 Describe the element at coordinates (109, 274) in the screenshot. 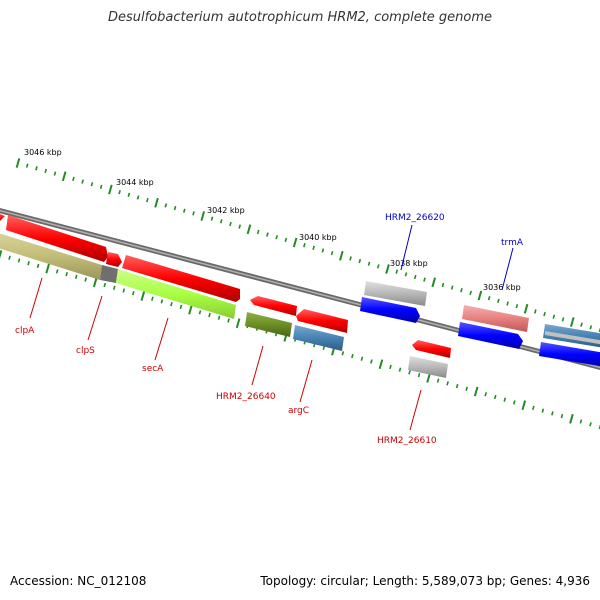

I see `cog-bar-clpS` at that location.